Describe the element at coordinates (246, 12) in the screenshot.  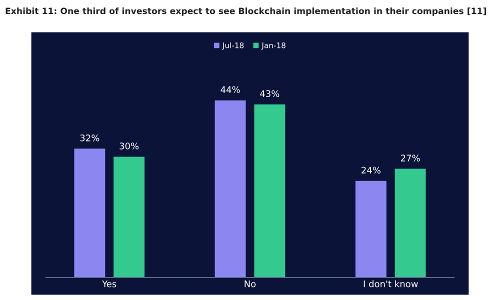
I see `chart-title: Exhibit 11: One third of investors expect to see Blockchain implementation in their companies [11]` at that location.